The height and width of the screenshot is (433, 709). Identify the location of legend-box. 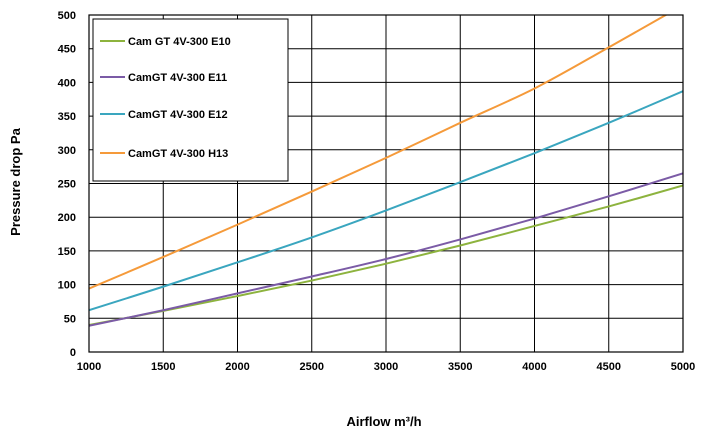
(190, 100).